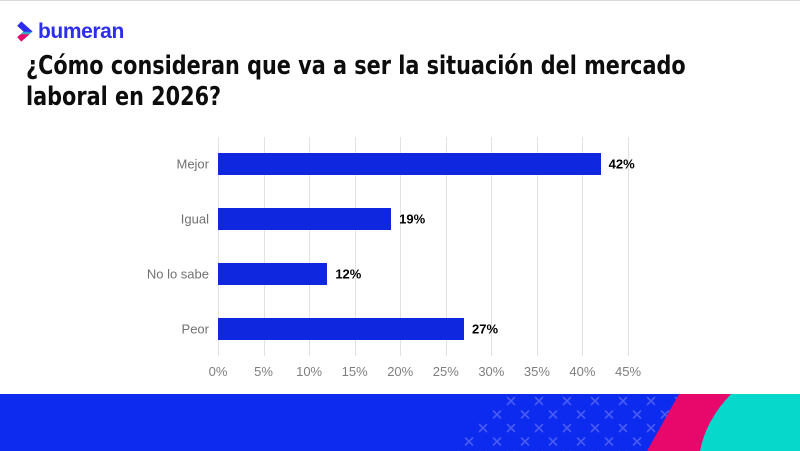  Describe the element at coordinates (536, 371) in the screenshot. I see `x-tick-label: 35%` at that location.